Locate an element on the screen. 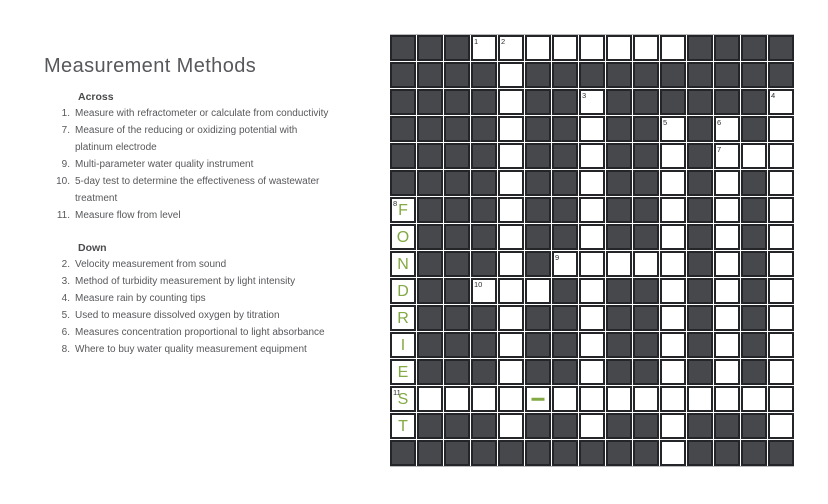 The height and width of the screenshot is (504, 828). clue-text: Measure flow from level is located at coordinates (128, 215).